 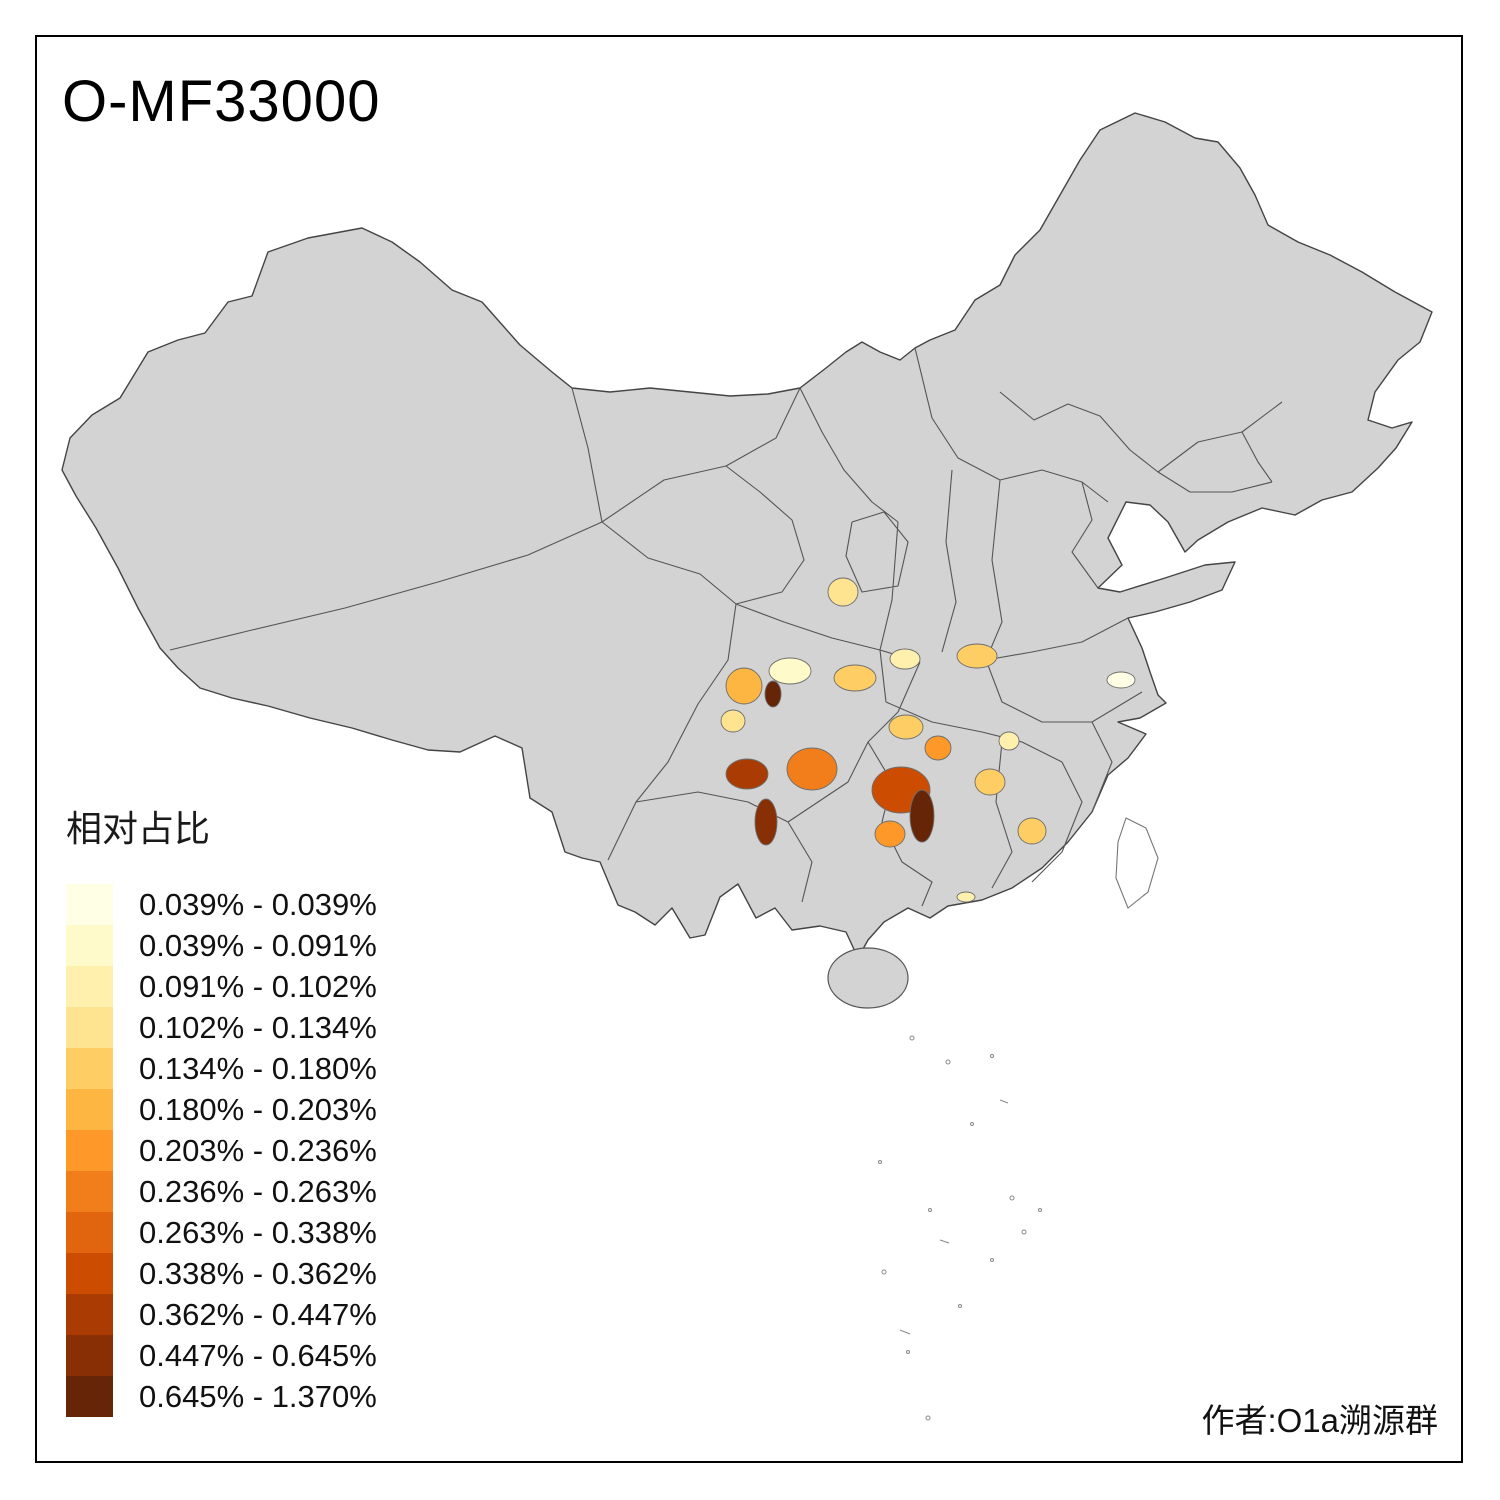 I want to click on legend-label: 0.203% - 0.236%, so click(x=258, y=1150).